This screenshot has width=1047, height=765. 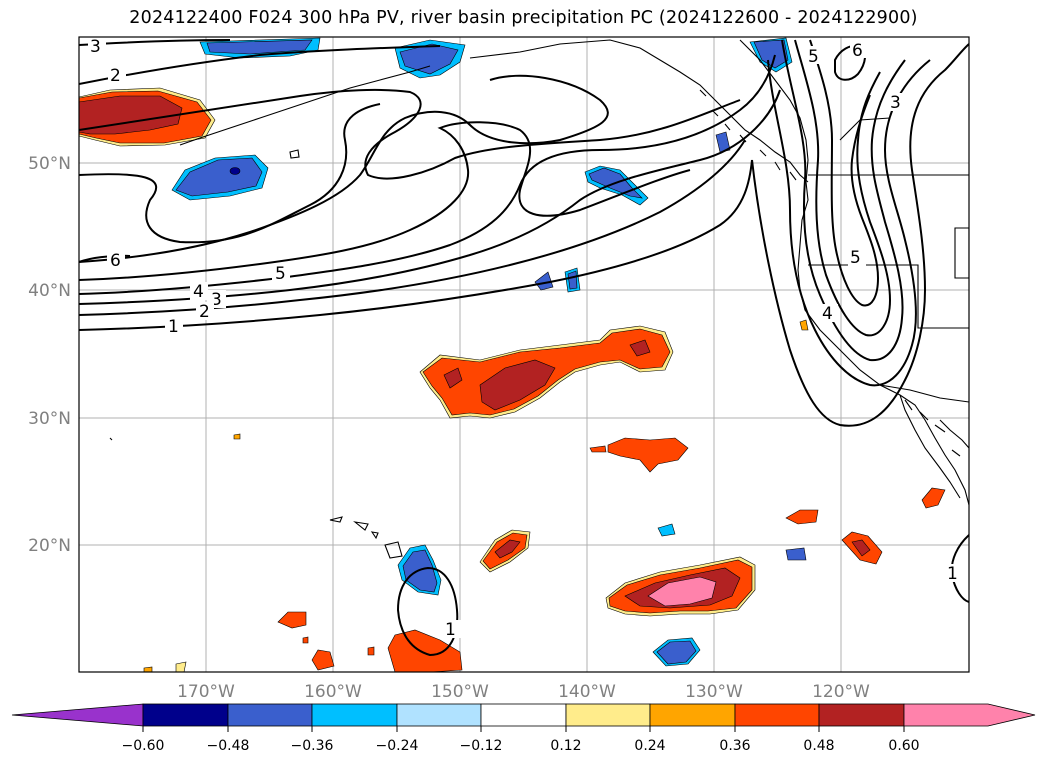 What do you see at coordinates (969, 715) in the screenshot?
I see `colorbar-extend-high` at bounding box center [969, 715].